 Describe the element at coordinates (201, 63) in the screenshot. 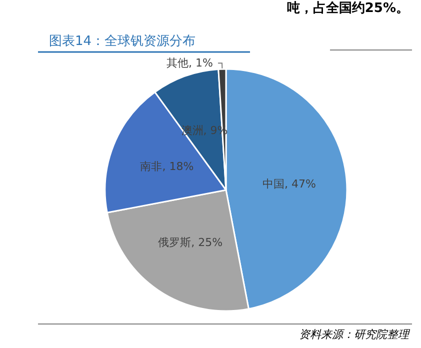

I see `data-label: , 1%` at that location.